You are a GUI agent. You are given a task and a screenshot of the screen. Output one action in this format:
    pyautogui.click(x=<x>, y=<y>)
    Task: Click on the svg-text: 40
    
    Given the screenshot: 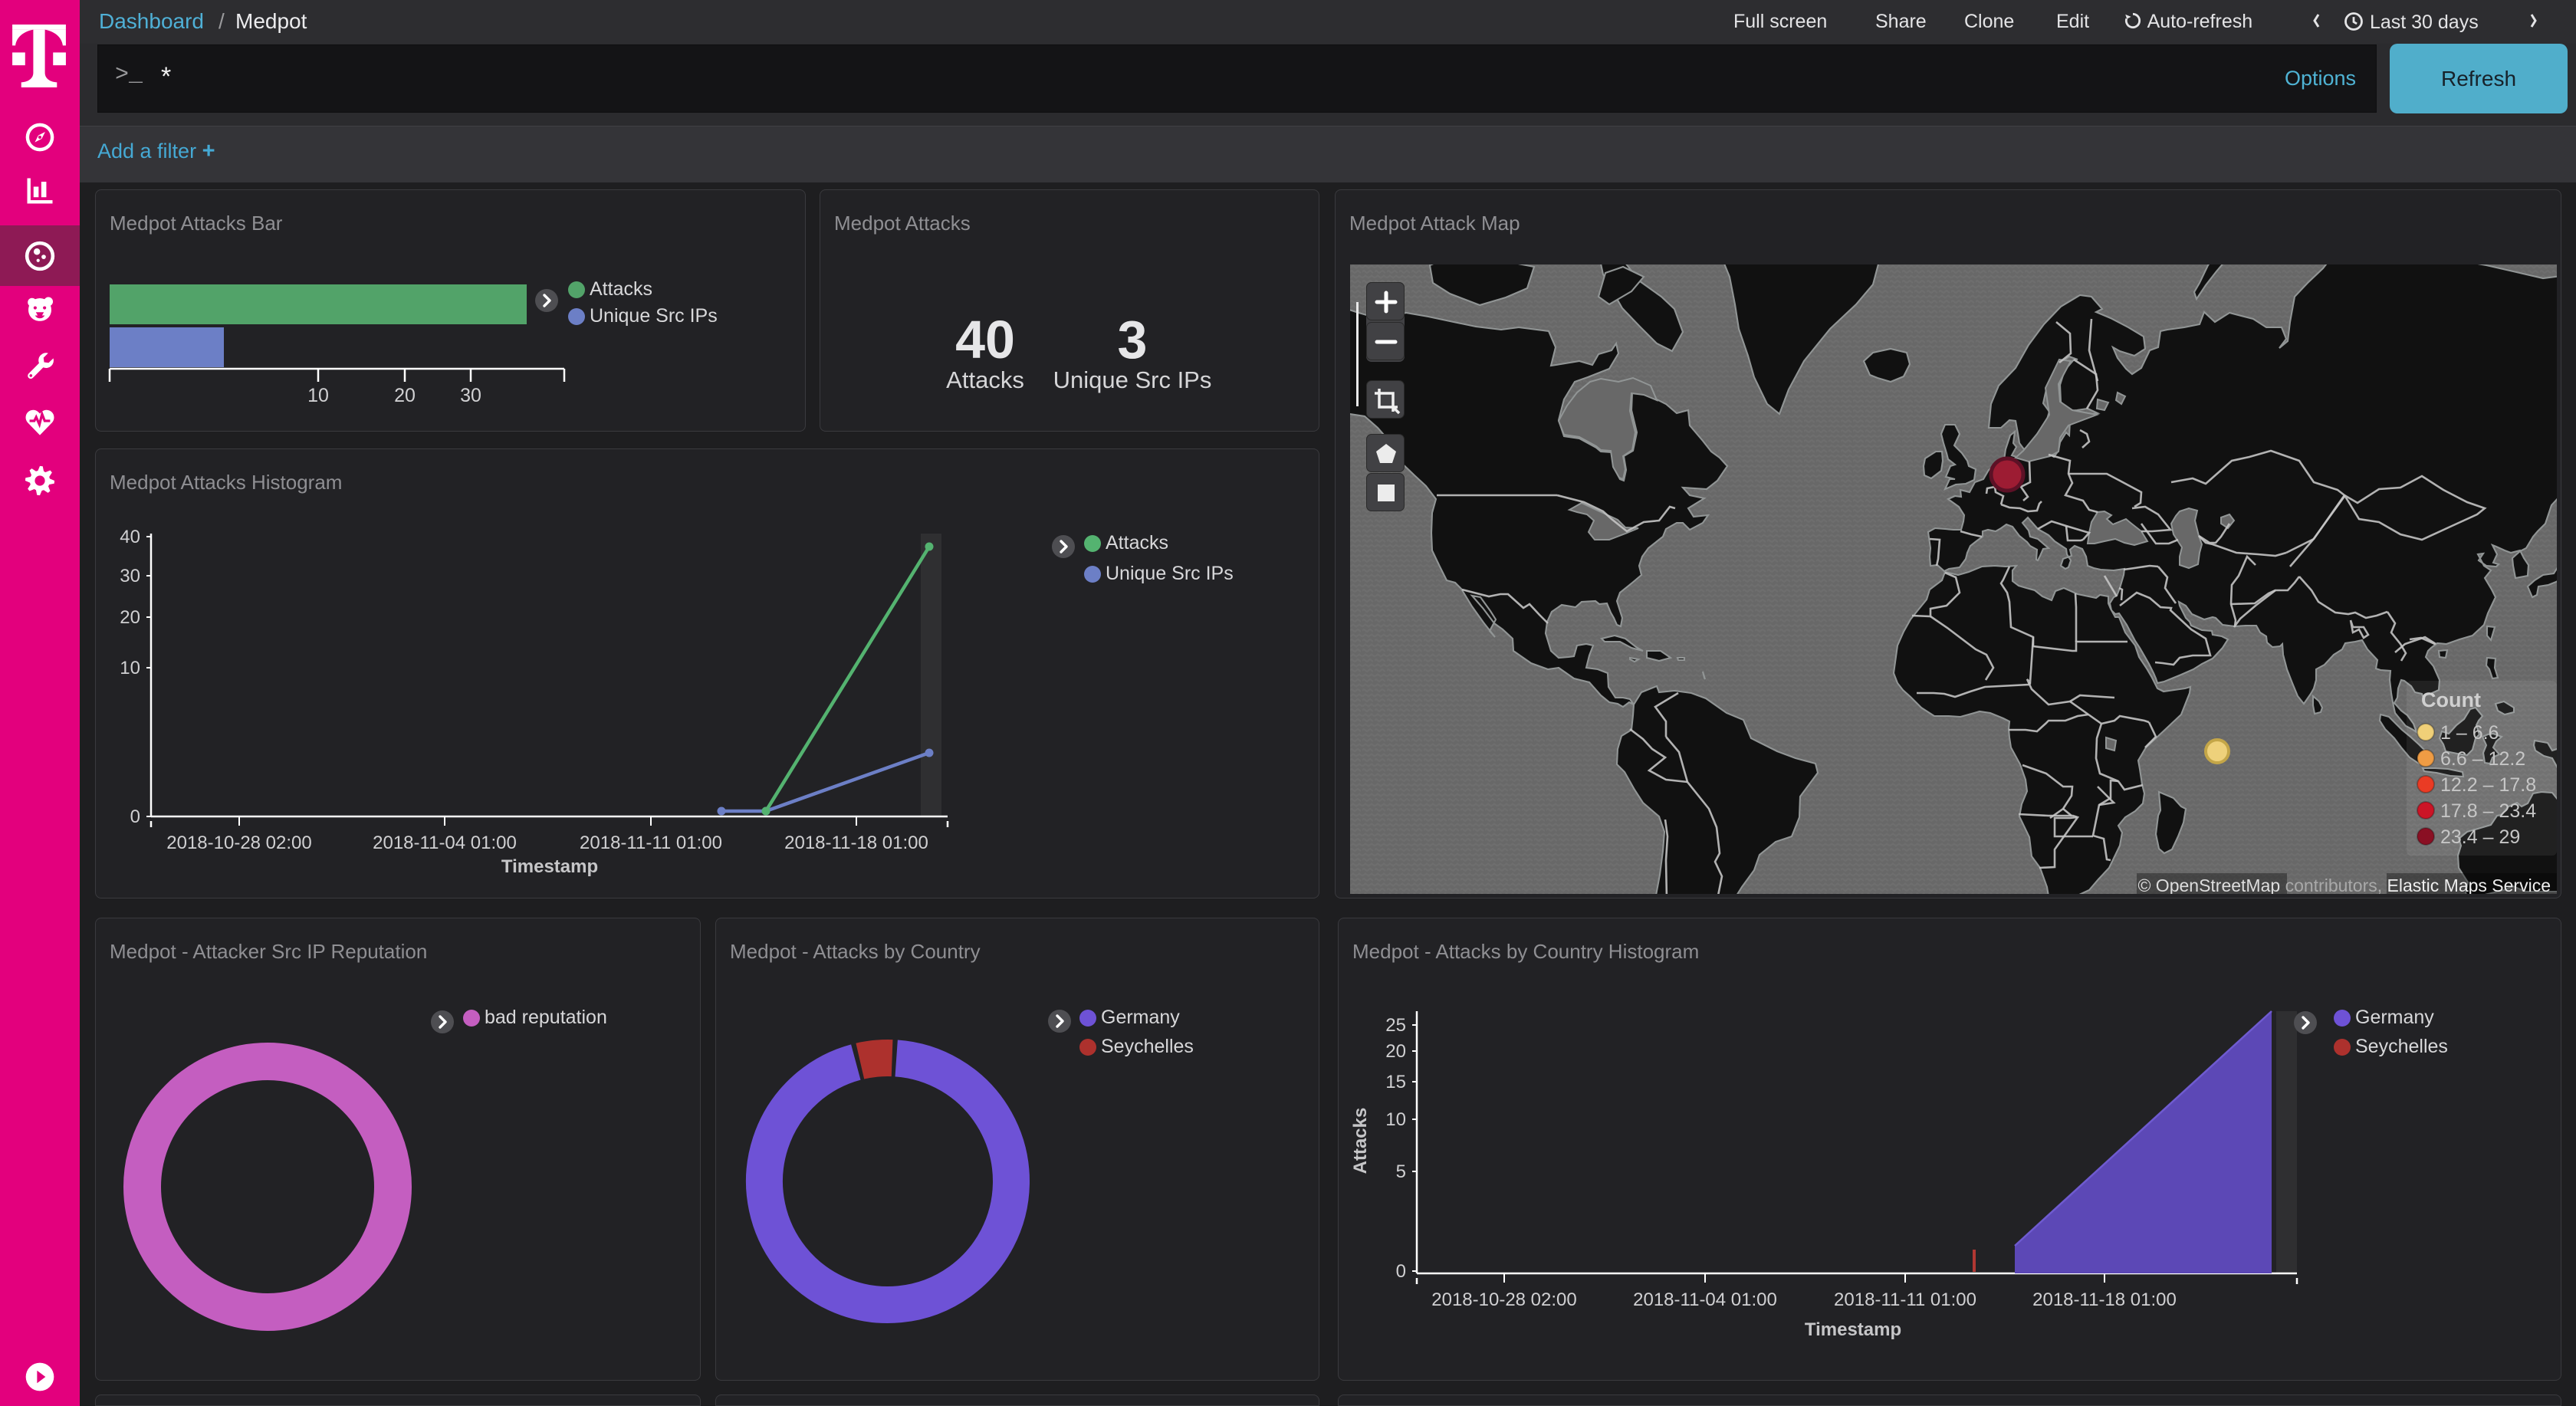 What is the action you would take?
    pyautogui.click(x=130, y=537)
    